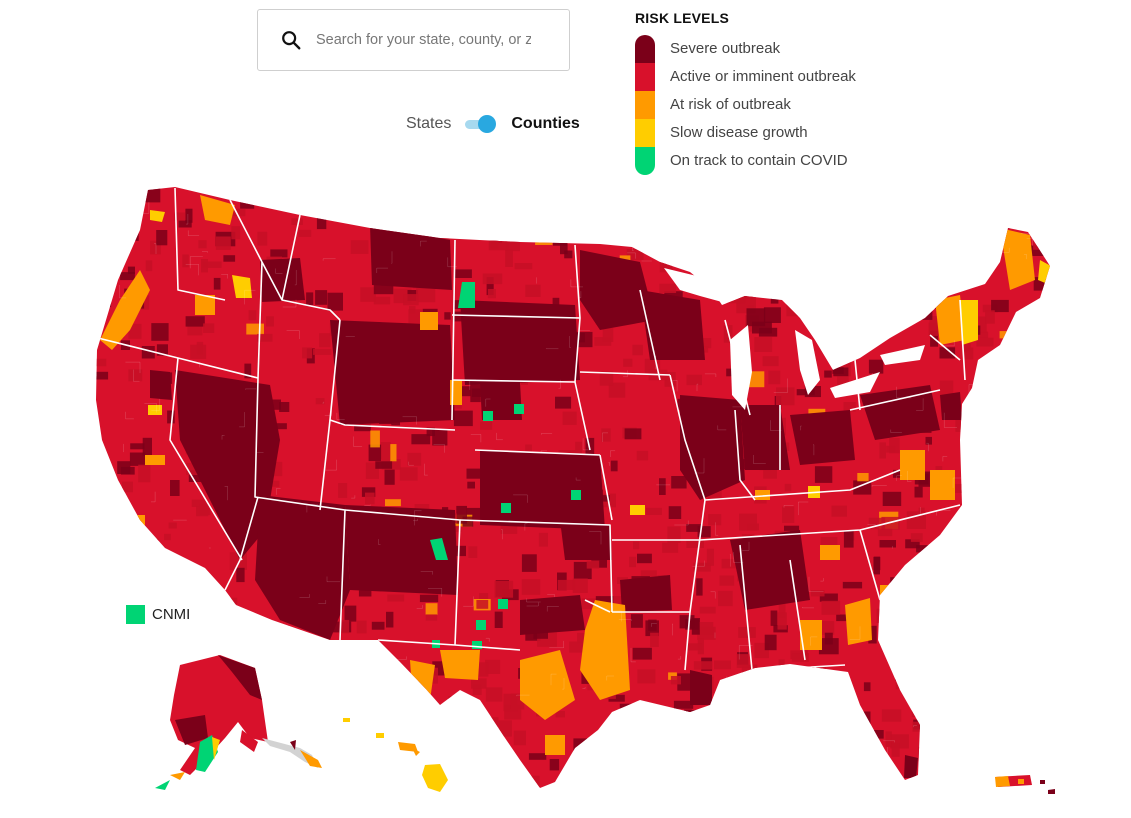  What do you see at coordinates (395, 755) in the screenshot?
I see `hawaii` at bounding box center [395, 755].